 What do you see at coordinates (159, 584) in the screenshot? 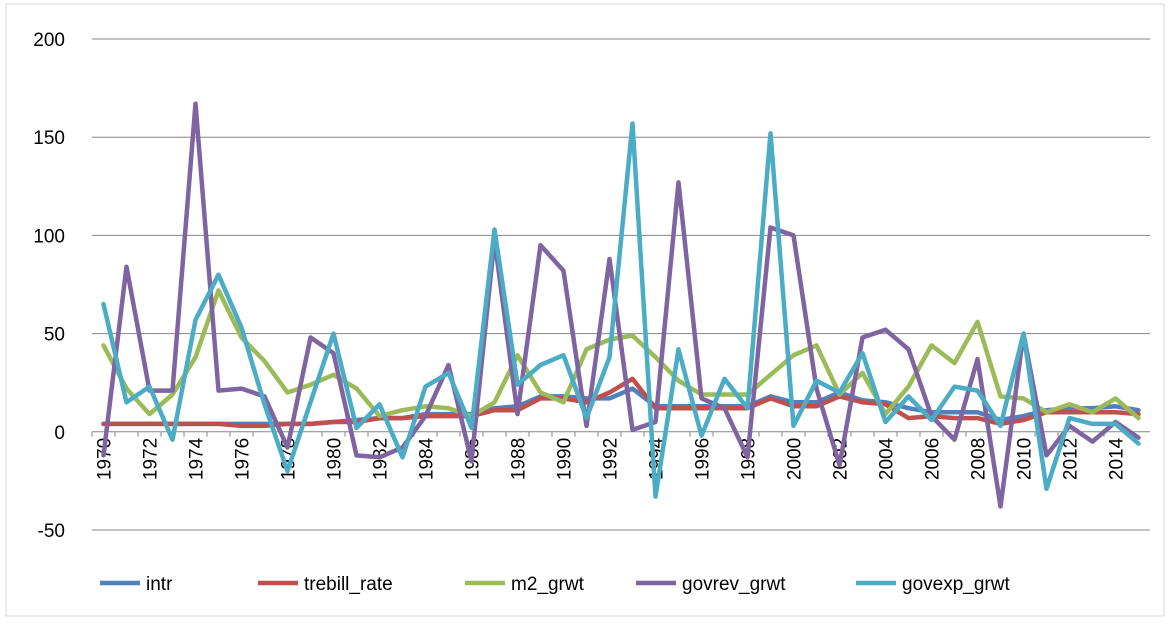
I see `legend-label: intr` at bounding box center [159, 584].